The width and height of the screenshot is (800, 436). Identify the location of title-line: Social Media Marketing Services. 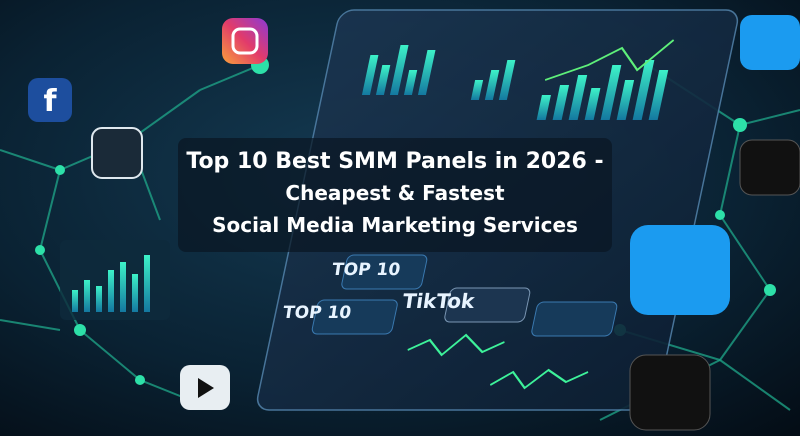
(395, 225).